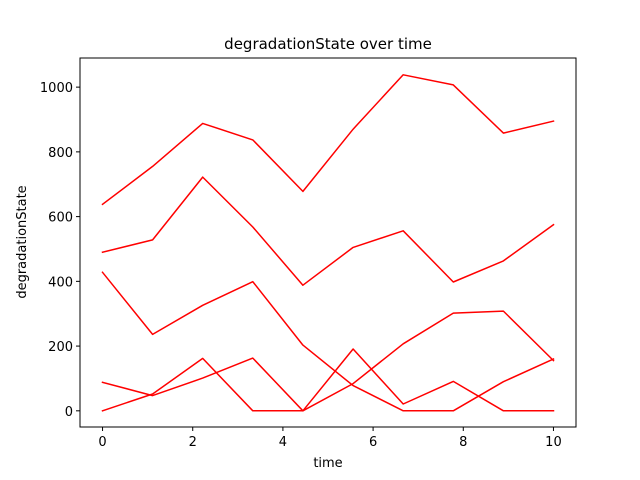 The image size is (640, 480). I want to click on y-axis-label: degradationState, so click(22, 241).